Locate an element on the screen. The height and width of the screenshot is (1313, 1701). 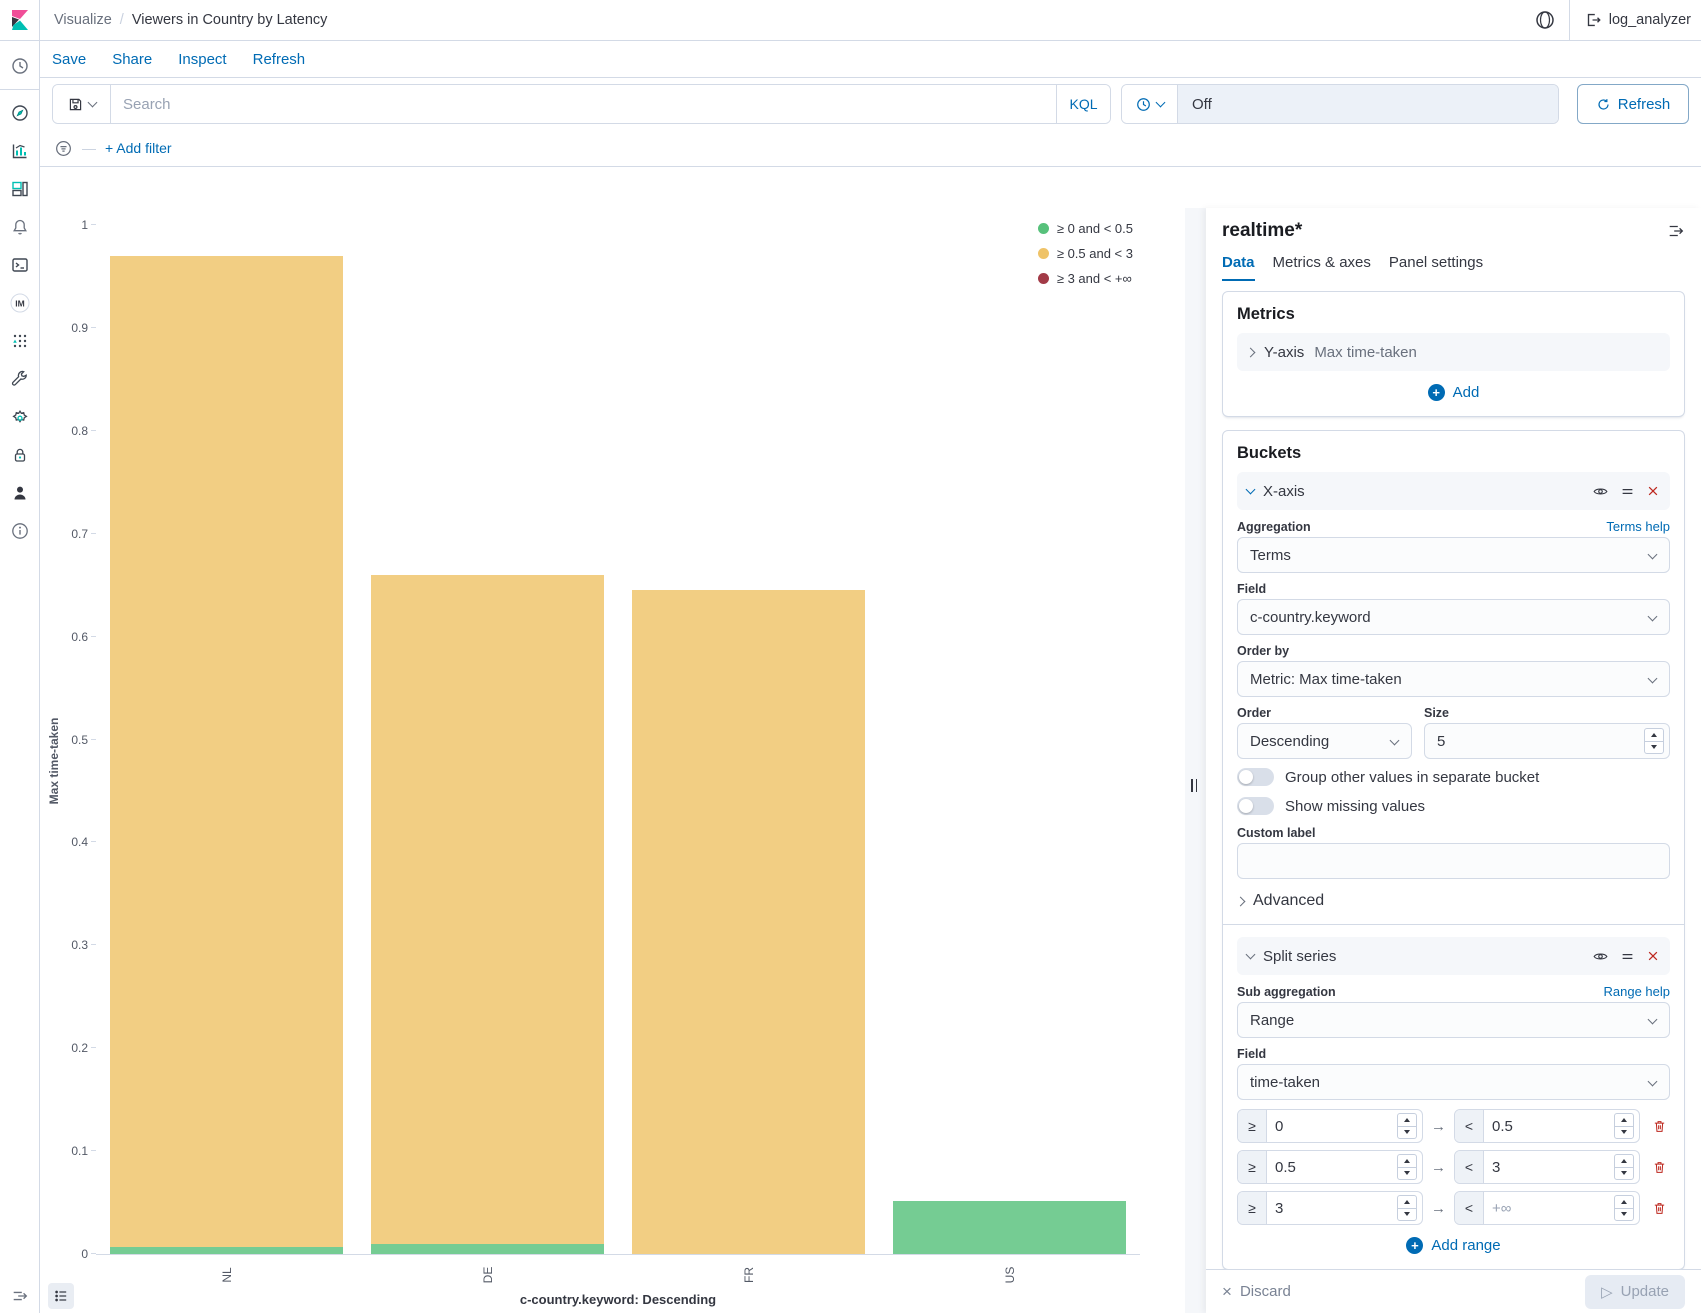
legend-item: ≥ 0.5 and < 3 is located at coordinates (1085, 253).